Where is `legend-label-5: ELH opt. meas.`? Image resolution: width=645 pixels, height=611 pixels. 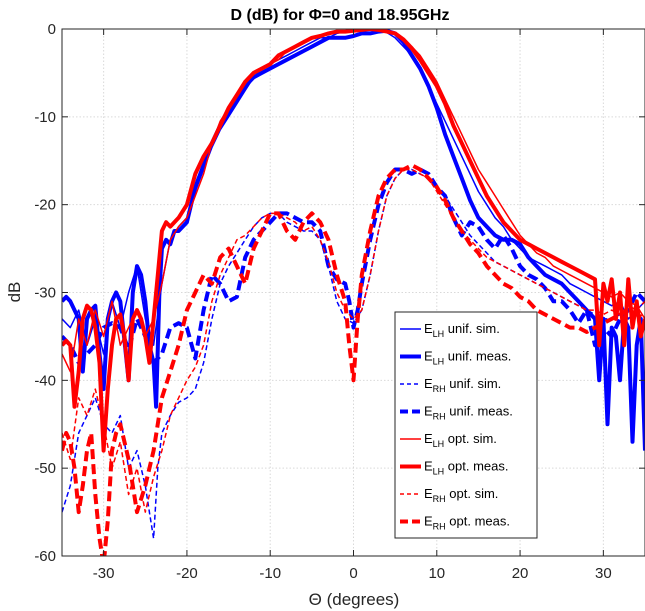
legend-label-5: ELH opt. meas. is located at coordinates (466, 468).